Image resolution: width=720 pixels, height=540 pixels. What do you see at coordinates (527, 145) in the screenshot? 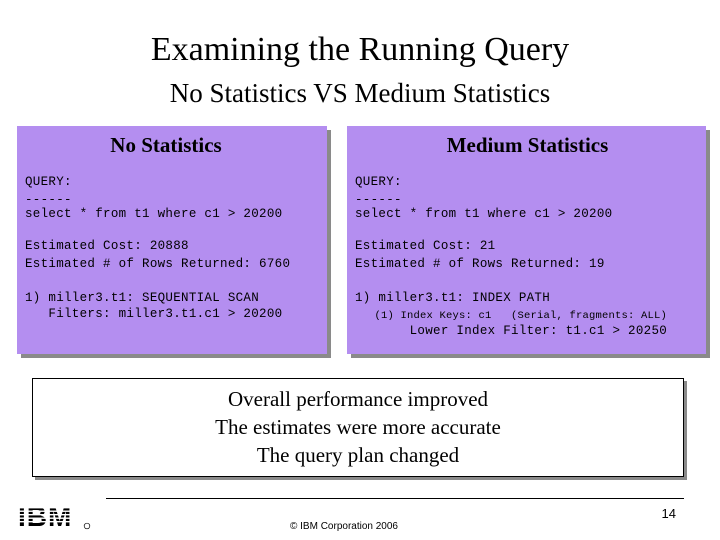
I see `panel-heading: Medium Statistics` at bounding box center [527, 145].